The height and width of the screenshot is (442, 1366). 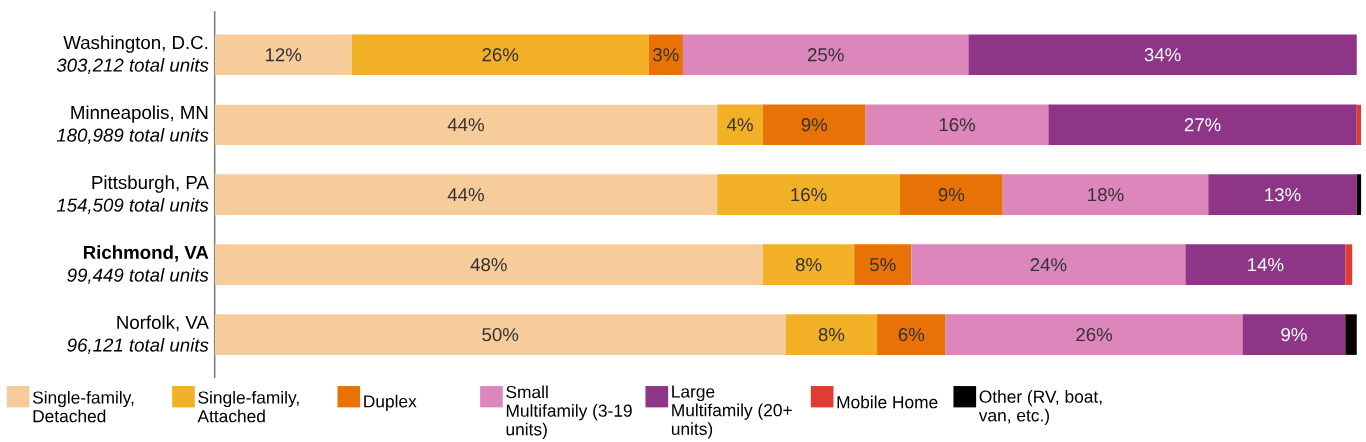 I want to click on data-label: 6%, so click(x=911, y=334).